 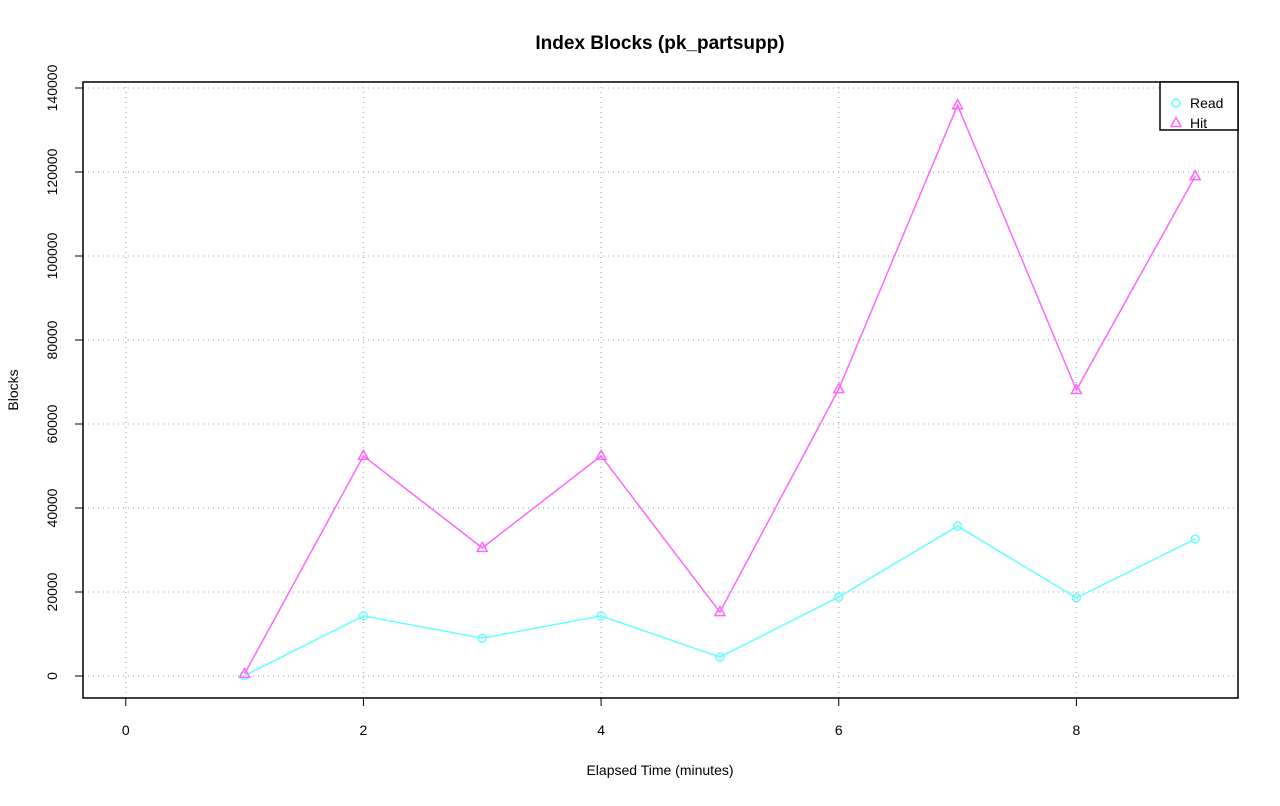 I want to click on legend-label: Hit, so click(x=1198, y=123).